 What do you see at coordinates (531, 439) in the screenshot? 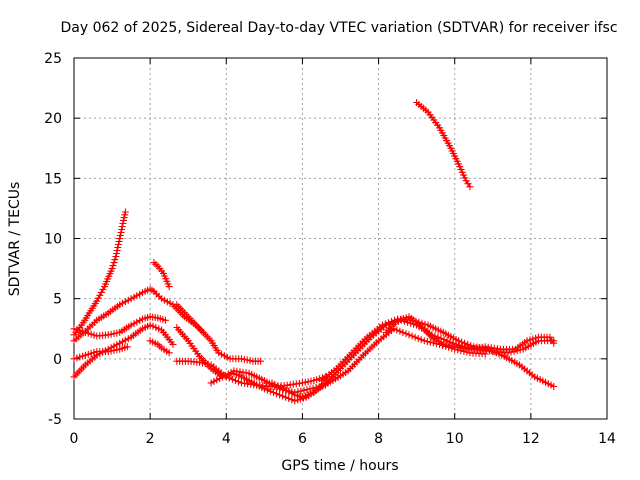
I see `x-tick-label: 12` at bounding box center [531, 439].